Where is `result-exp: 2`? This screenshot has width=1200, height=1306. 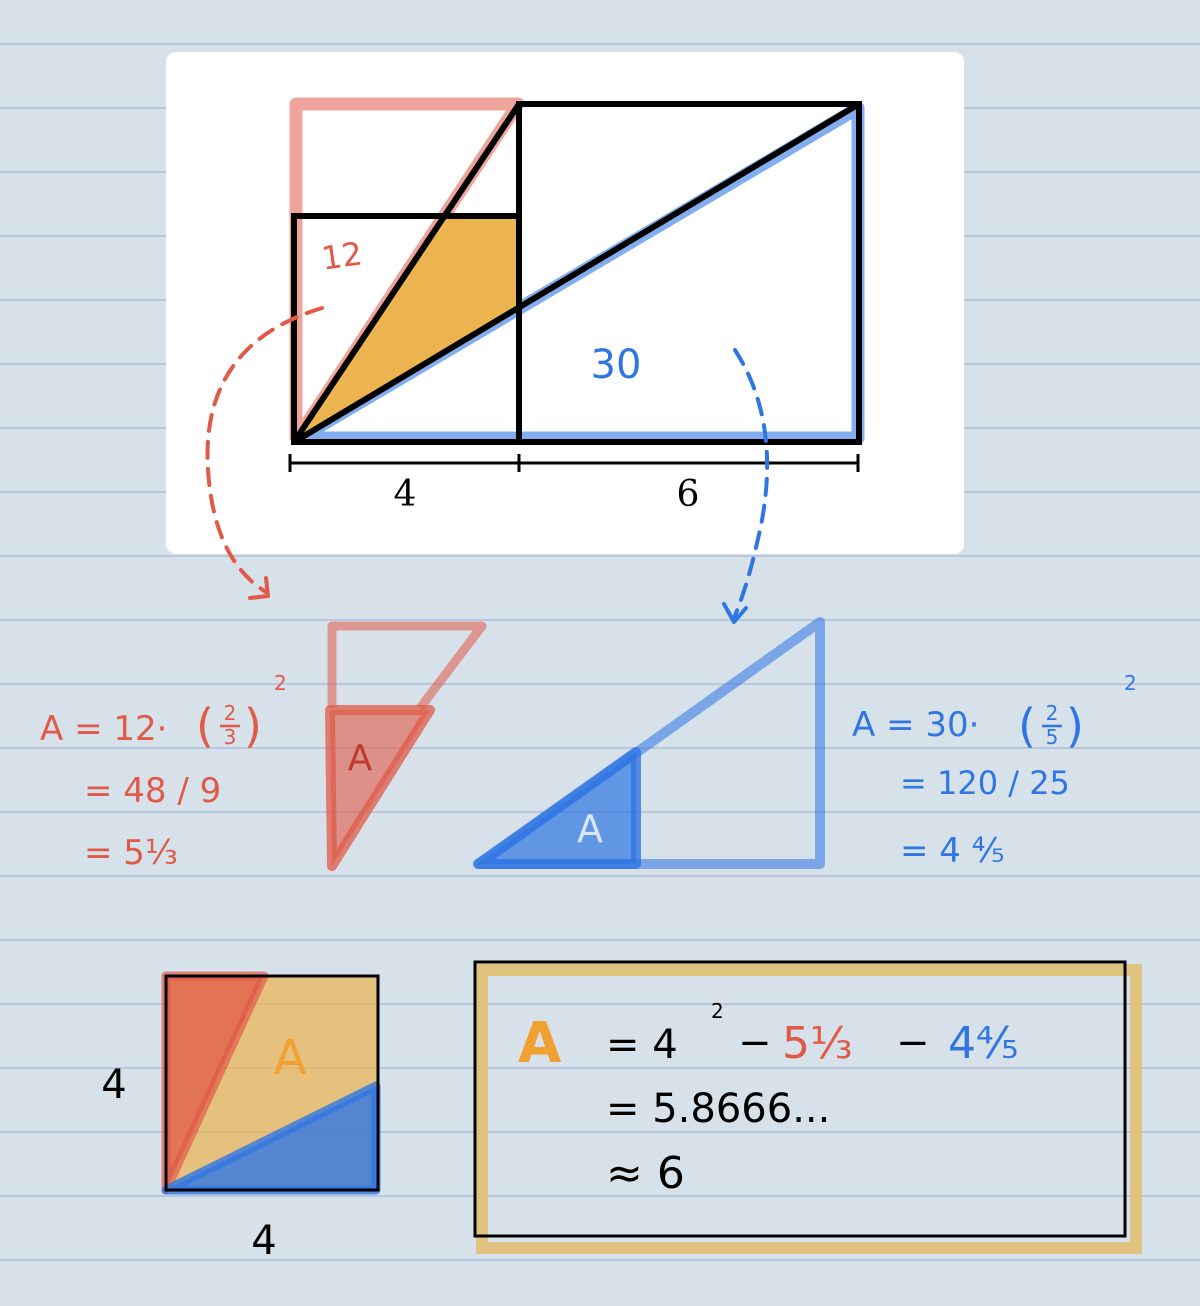
result-exp: 2 is located at coordinates (717, 1011).